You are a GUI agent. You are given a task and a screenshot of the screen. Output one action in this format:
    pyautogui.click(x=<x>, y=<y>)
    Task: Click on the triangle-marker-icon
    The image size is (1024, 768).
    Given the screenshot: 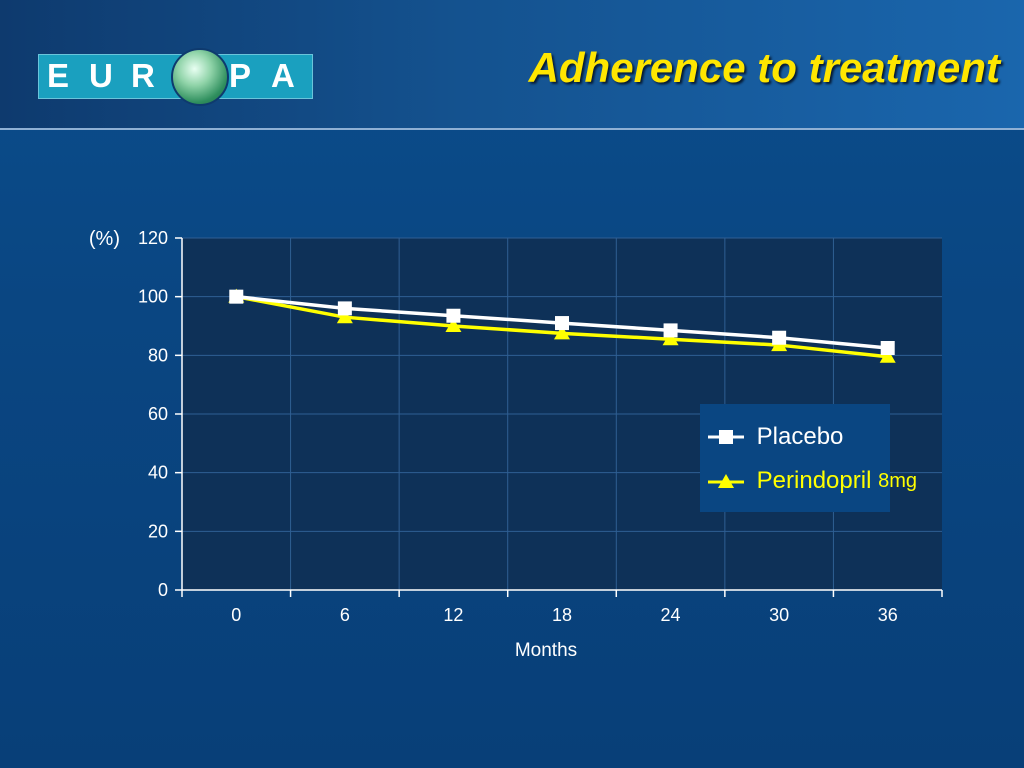 What is the action you would take?
    pyautogui.click(x=726, y=480)
    